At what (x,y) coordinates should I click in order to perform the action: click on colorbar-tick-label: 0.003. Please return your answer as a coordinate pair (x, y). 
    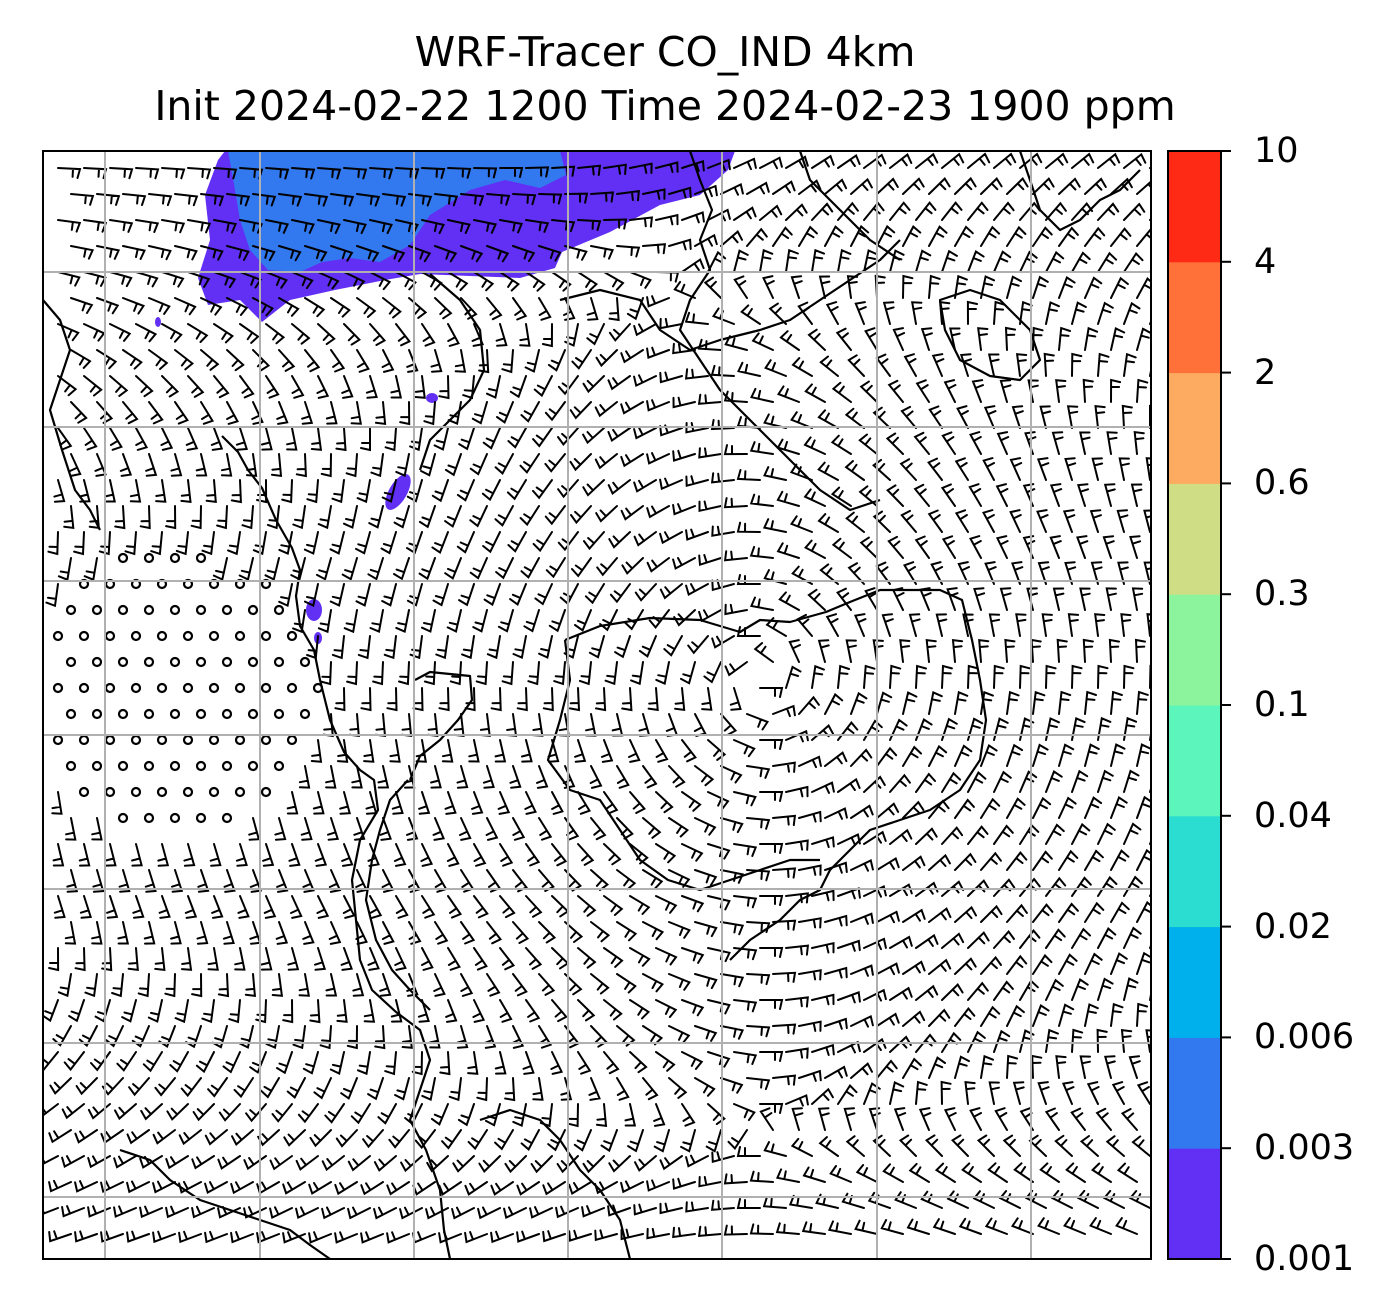
    Looking at the image, I should click on (1304, 1148).